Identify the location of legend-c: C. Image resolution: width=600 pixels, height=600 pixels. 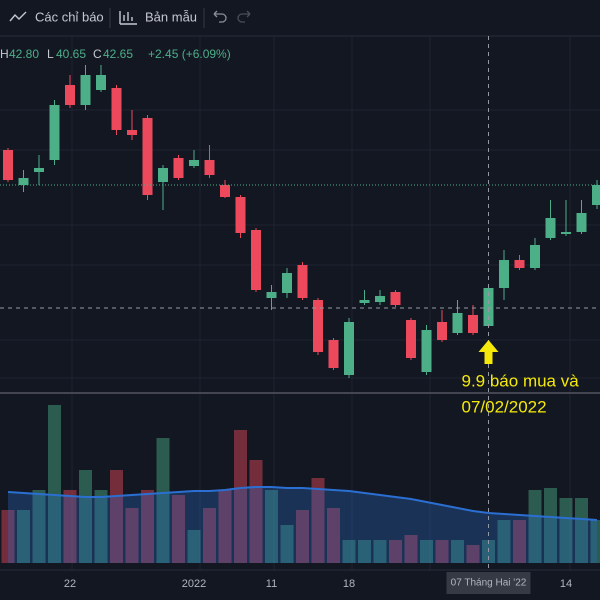
(97, 54).